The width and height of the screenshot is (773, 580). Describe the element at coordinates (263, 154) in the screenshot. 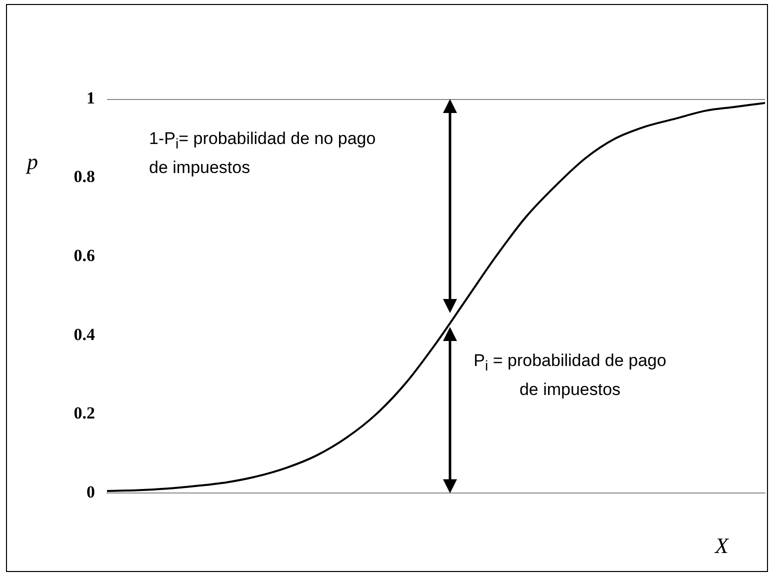

I see `annotation: 1-P$_{i}$= probabilidad de no pago de impuestos` at that location.